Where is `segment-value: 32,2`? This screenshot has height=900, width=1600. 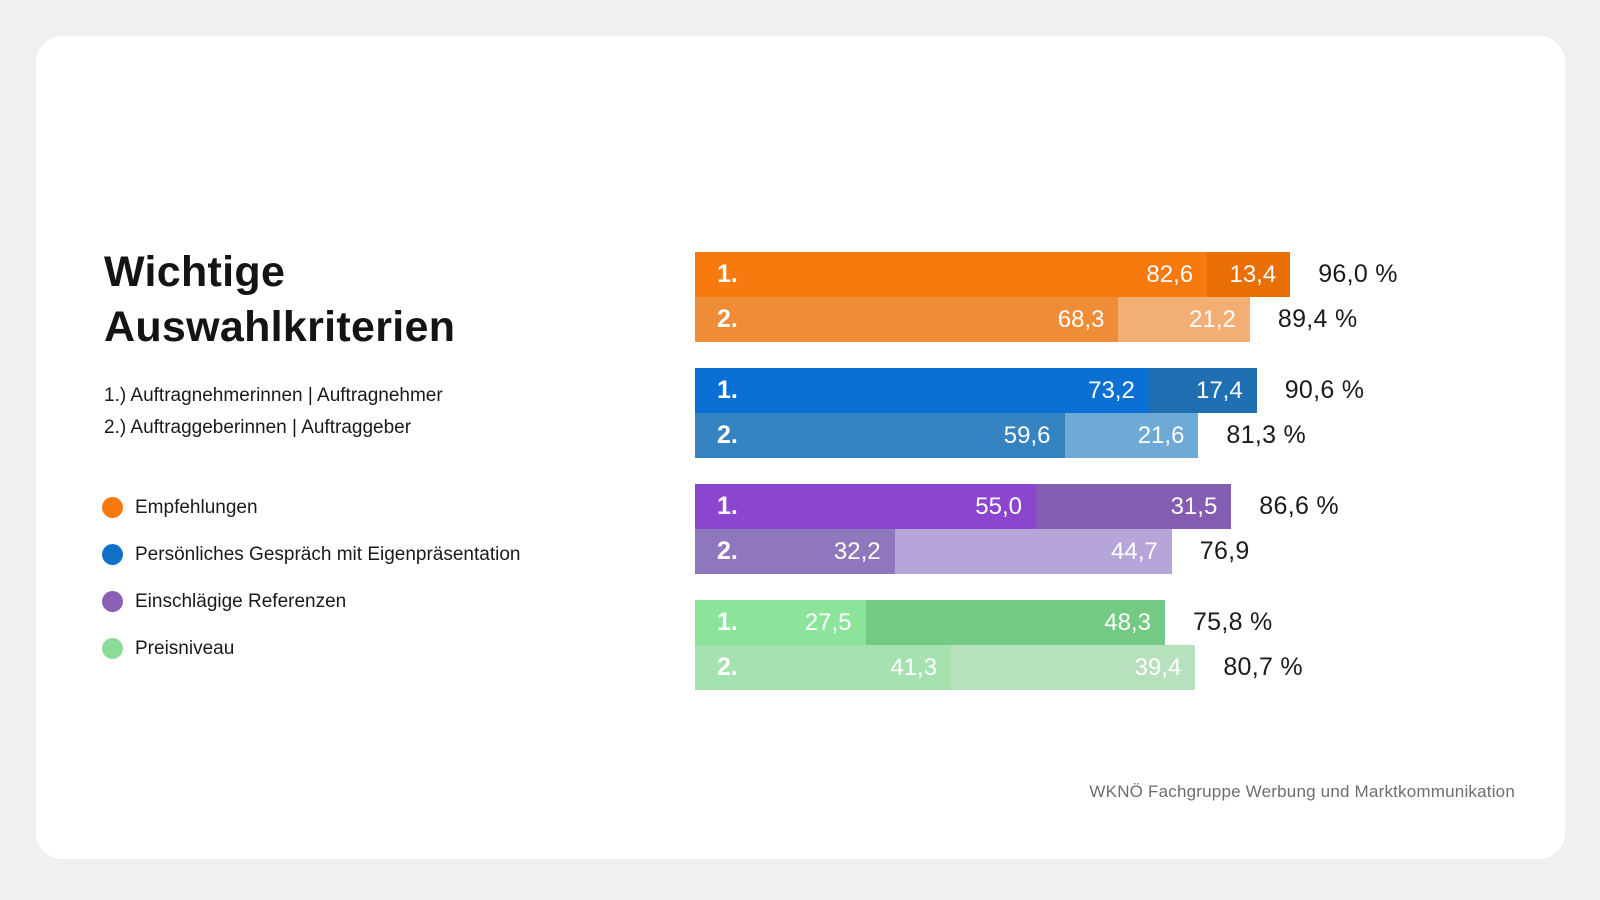 segment-value: 32,2 is located at coordinates (857, 551).